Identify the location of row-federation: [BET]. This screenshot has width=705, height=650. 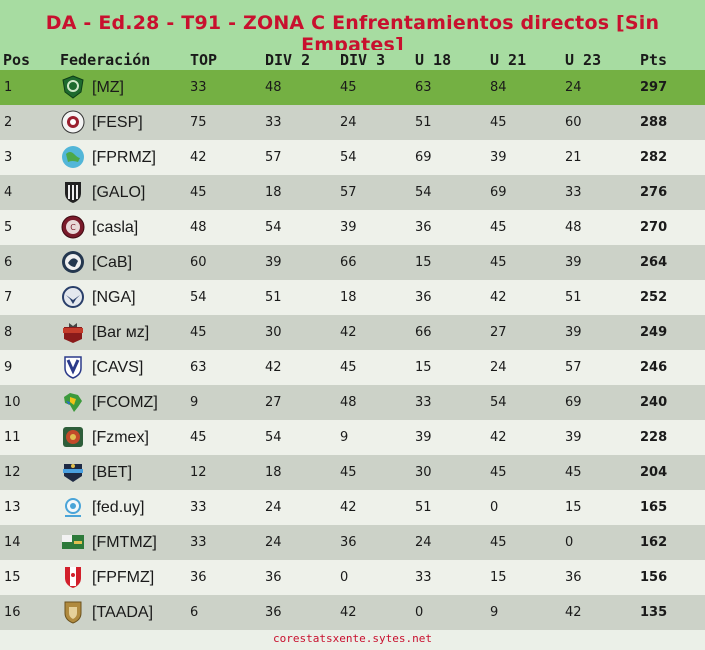
(125, 472).